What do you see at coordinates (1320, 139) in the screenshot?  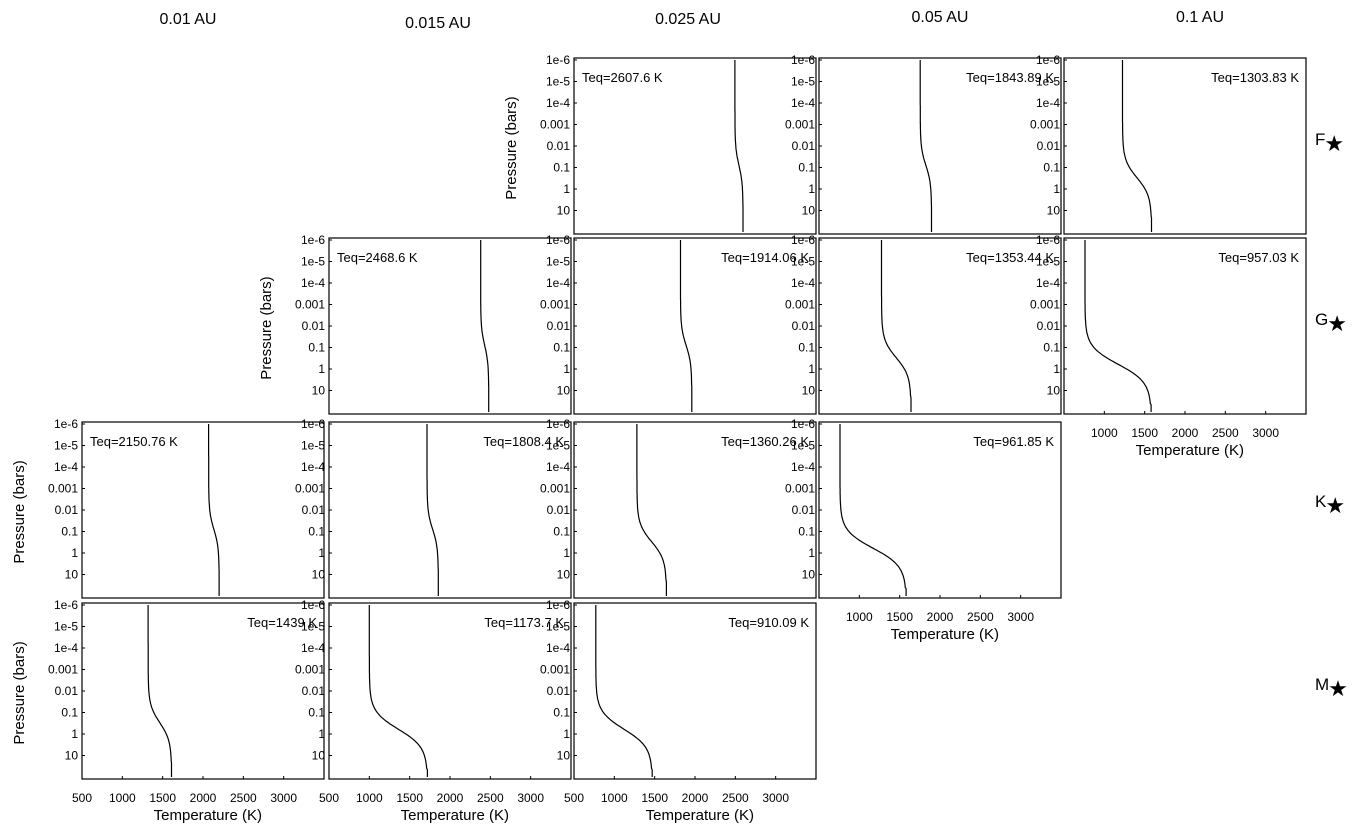 I see `row-letter: F` at bounding box center [1320, 139].